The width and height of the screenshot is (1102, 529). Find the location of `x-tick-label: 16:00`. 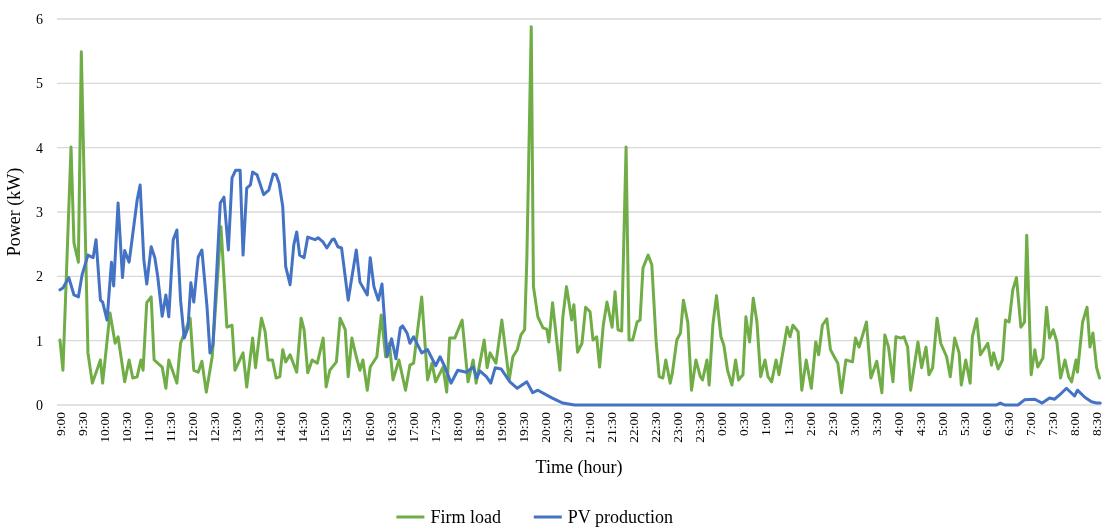

x-tick-label: 16:00 is located at coordinates (369, 427).